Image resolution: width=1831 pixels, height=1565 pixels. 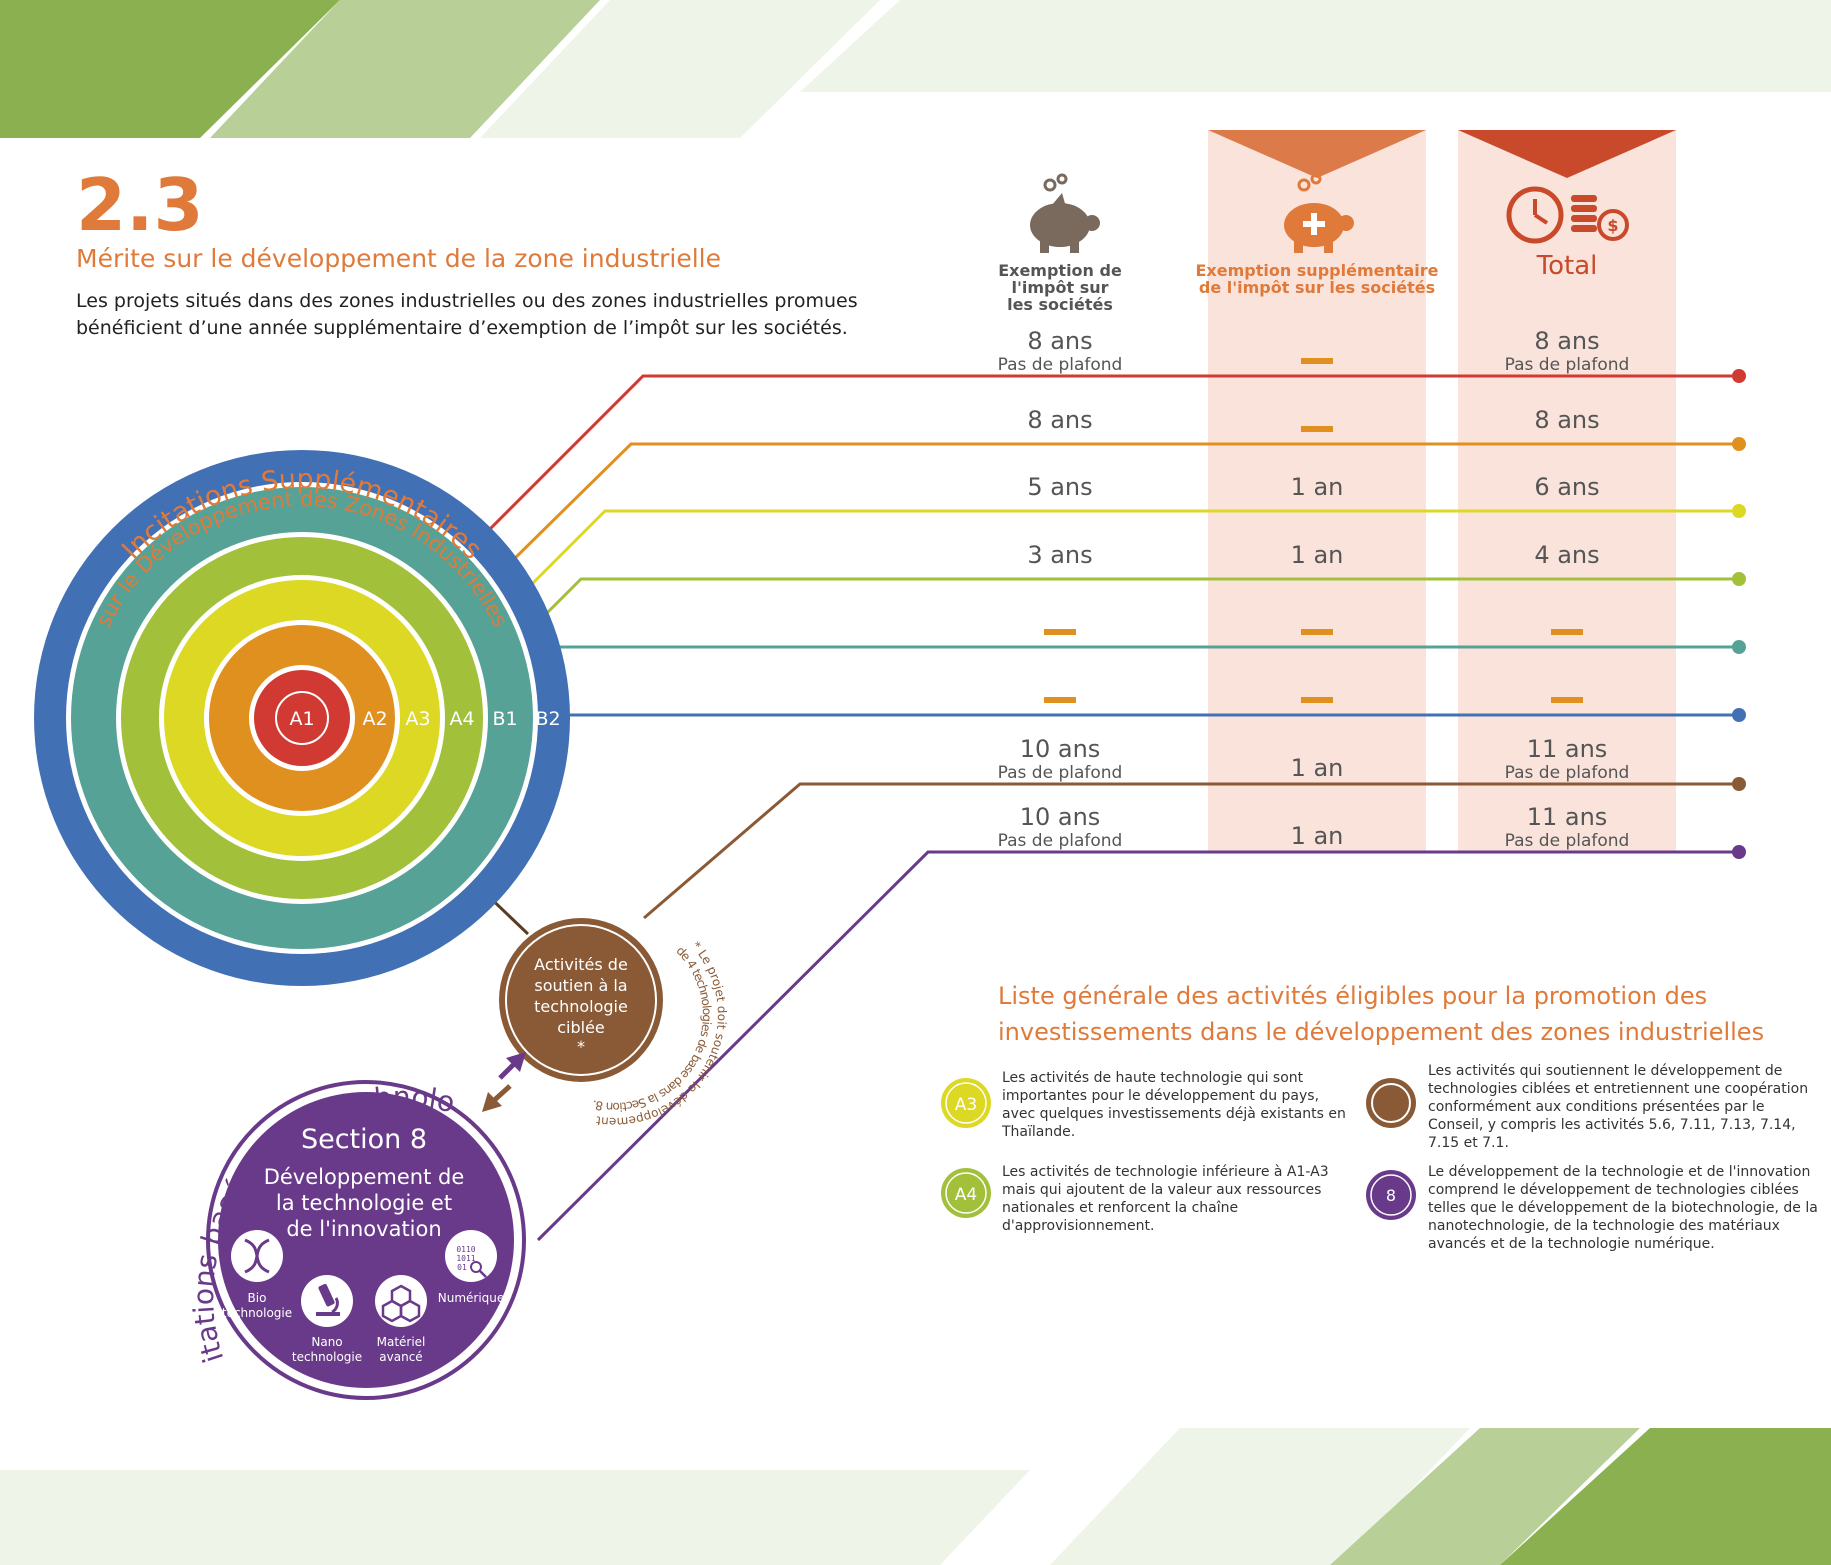 I want to click on tech-label-nano-line-2: technologie, so click(x=327, y=1357).